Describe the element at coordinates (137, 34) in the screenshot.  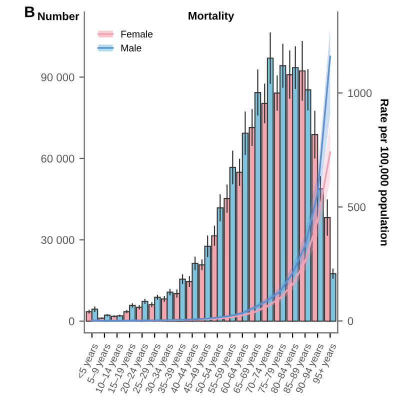
I see `legend-label: Female` at that location.